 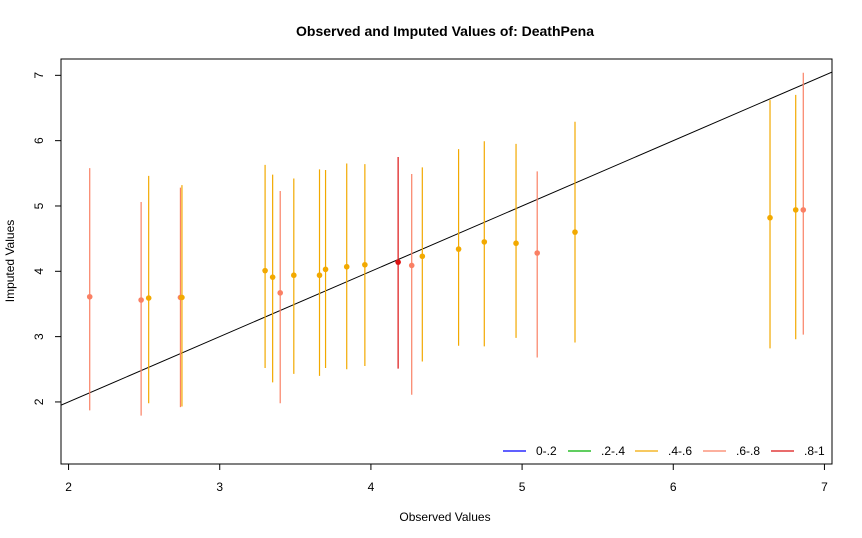 I want to click on legend: 0-.2 .2-.4 .4-.6 .6-.8 .8-1, so click(x=664, y=451).